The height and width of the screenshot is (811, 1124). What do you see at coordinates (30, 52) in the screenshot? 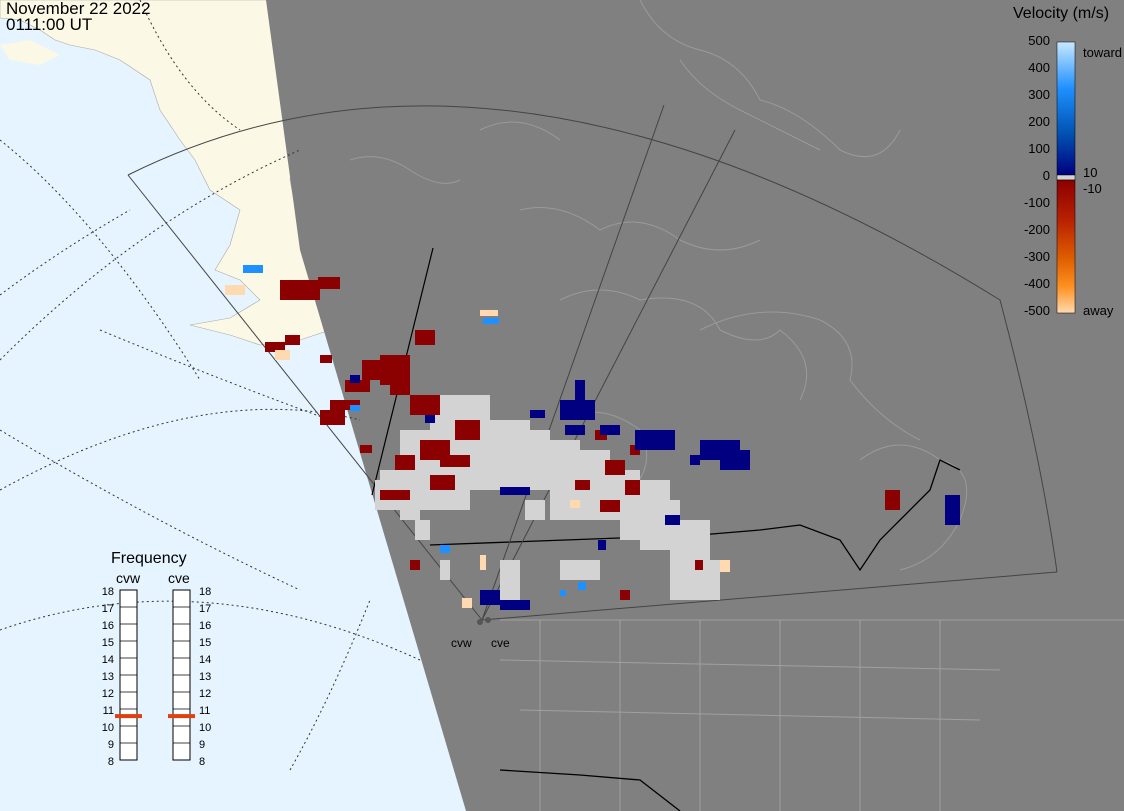
I see `ice-patch` at bounding box center [30, 52].